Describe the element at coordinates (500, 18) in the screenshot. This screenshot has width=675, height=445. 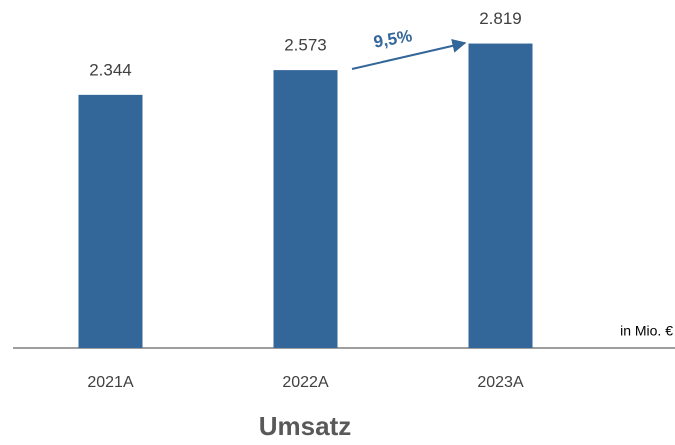
I see `value-label: 2.819` at that location.